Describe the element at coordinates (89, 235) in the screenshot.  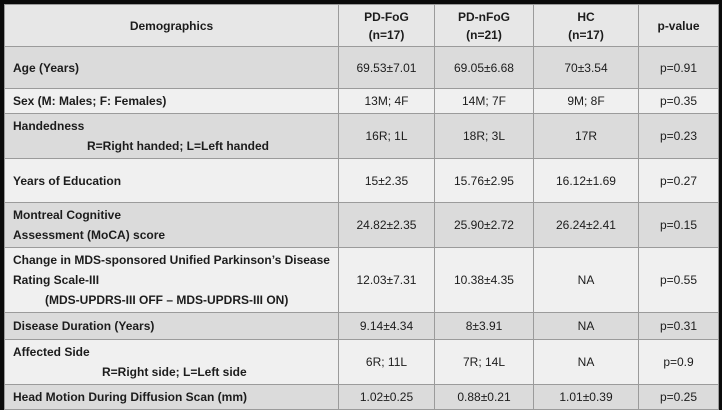
I see `row-label-line2: Assessment (MoCA) score` at that location.